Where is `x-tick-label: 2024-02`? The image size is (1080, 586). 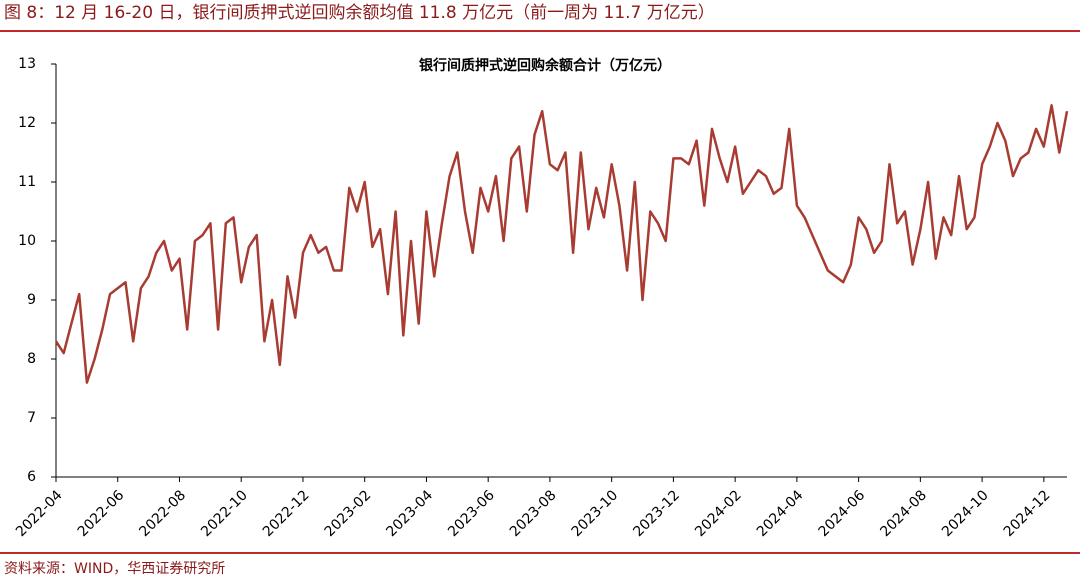 x-tick-label: 2024-02 is located at coordinates (718, 513).